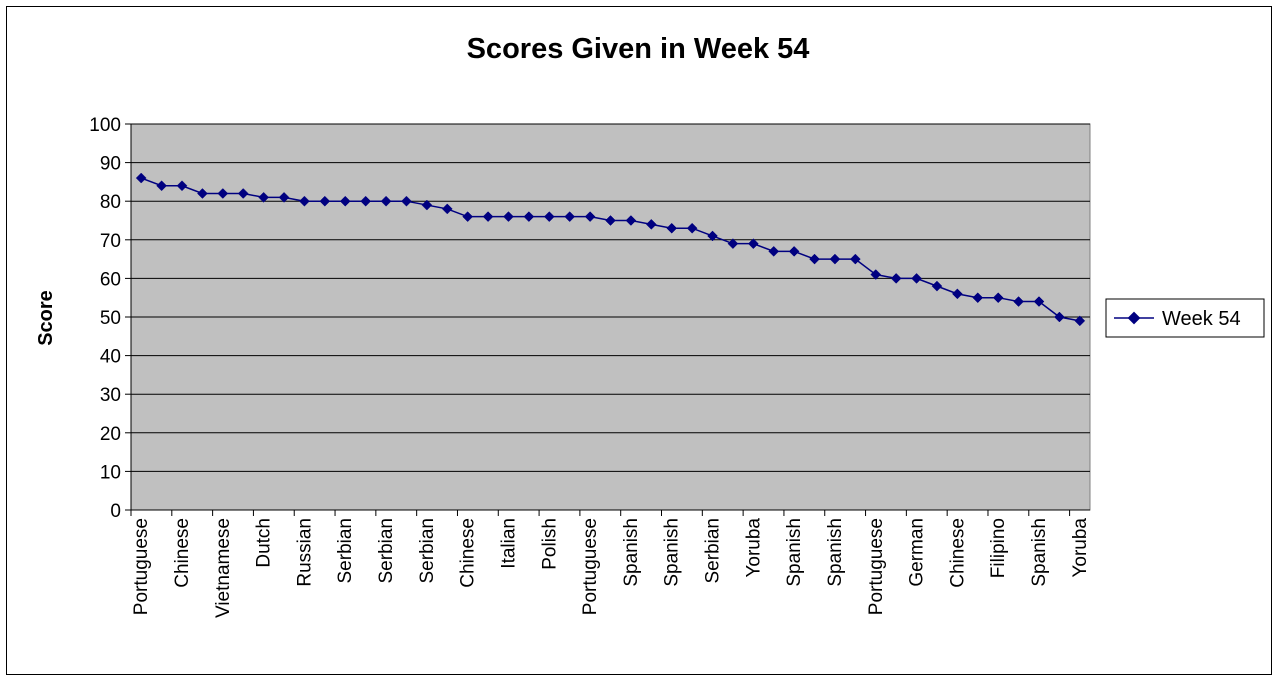 The width and height of the screenshot is (1280, 683). I want to click on x-tick-label: Italian, so click(508, 543).